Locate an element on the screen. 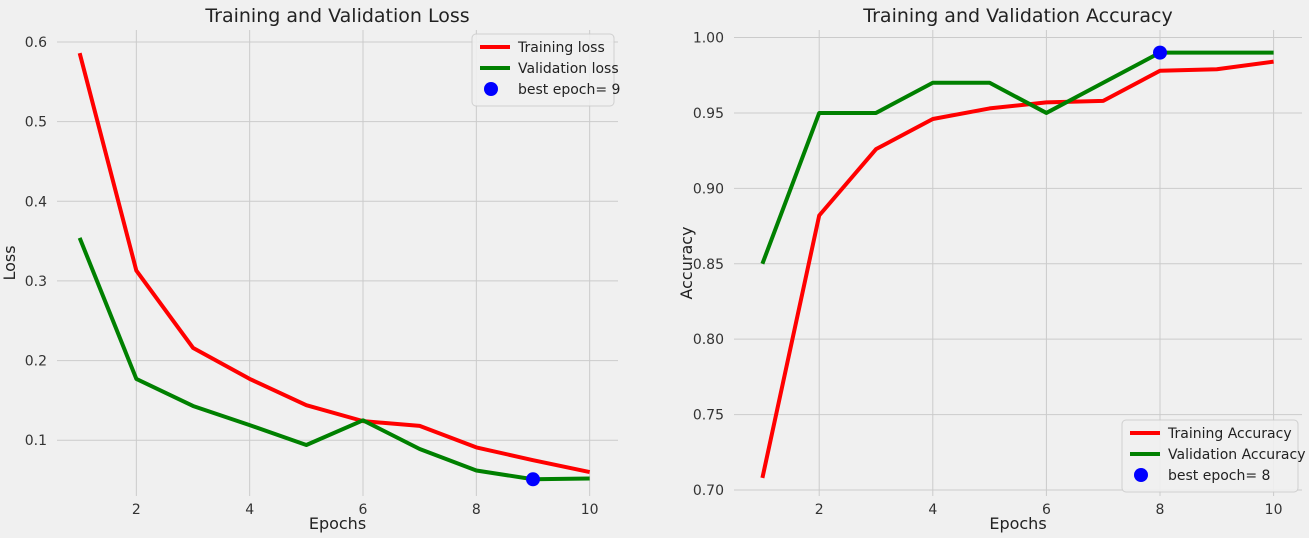 This screenshot has width=1309, height=538. y-tick-label: 0.75 is located at coordinates (708, 416).